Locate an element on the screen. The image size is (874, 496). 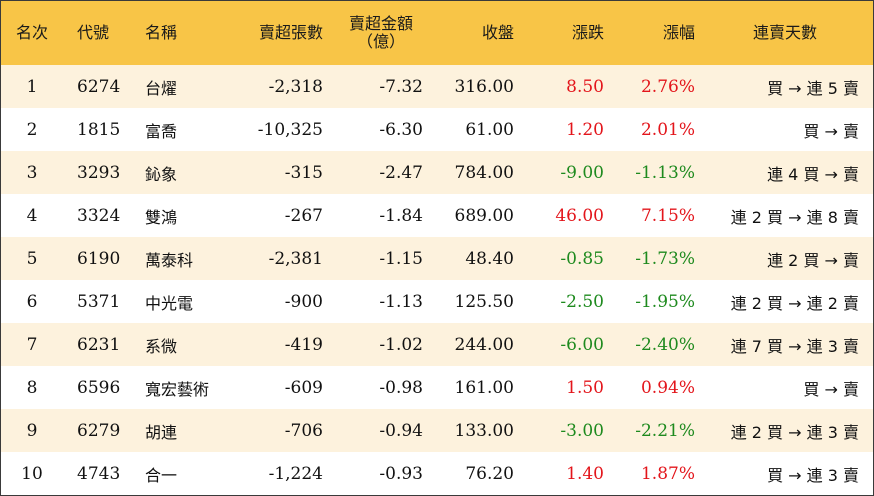
cell-name: 萬泰科 is located at coordinates (169, 260).